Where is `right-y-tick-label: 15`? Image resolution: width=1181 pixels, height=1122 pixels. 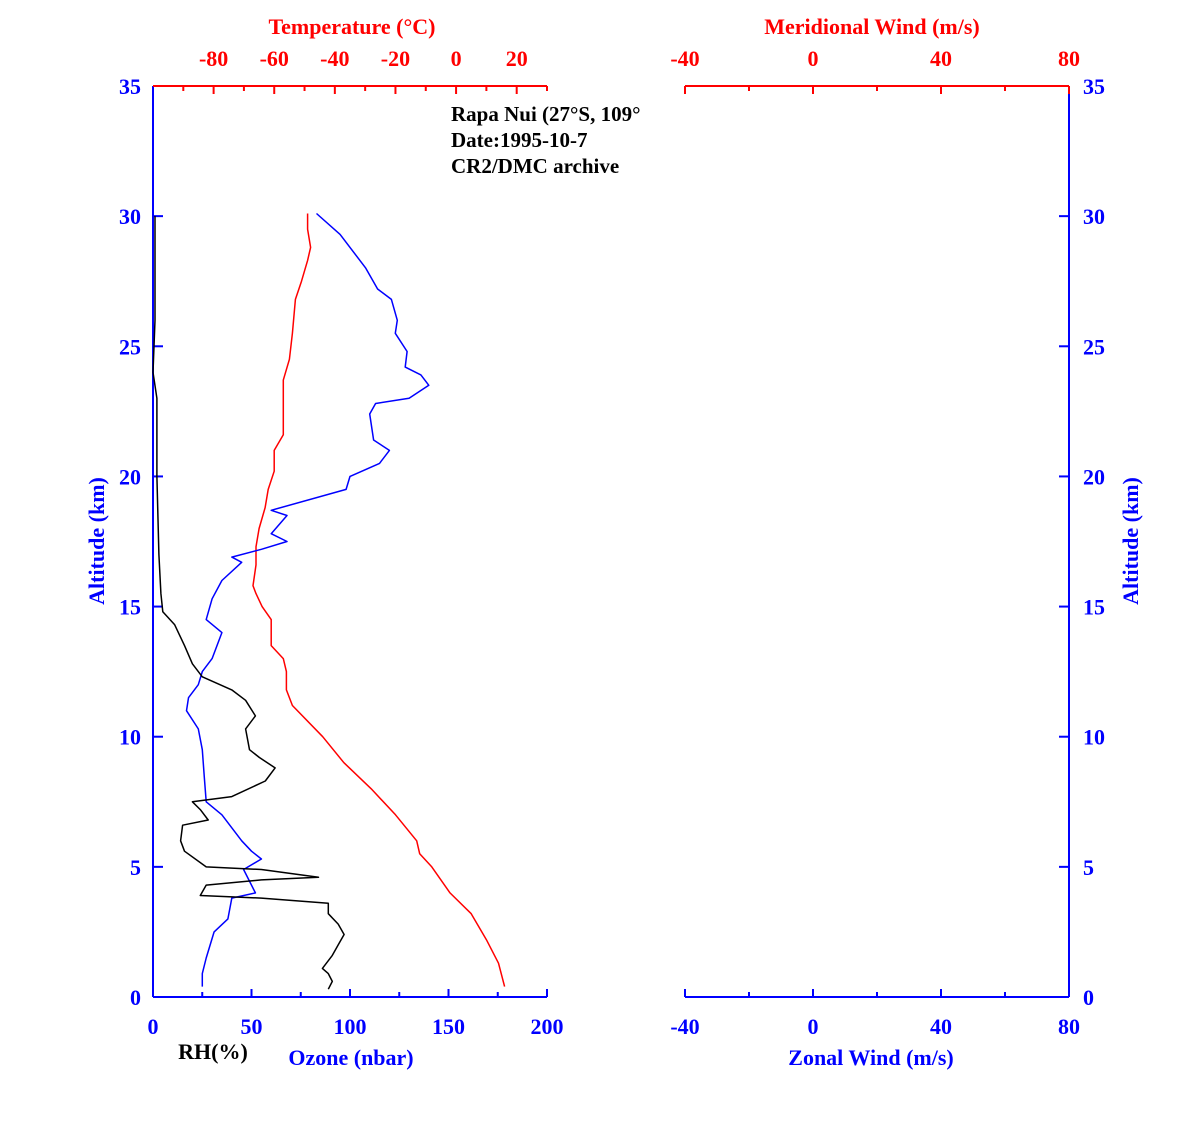
right-y-tick-label: 15 is located at coordinates (1094, 607).